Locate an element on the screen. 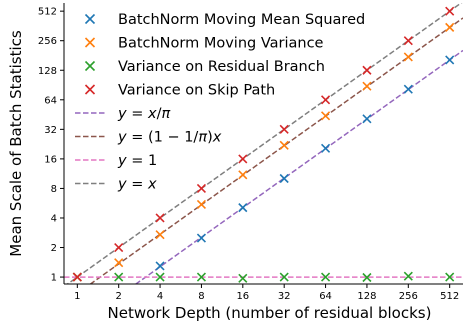 The width and height of the screenshot is (465, 329). y-tick-label: 2 is located at coordinates (54, 248).